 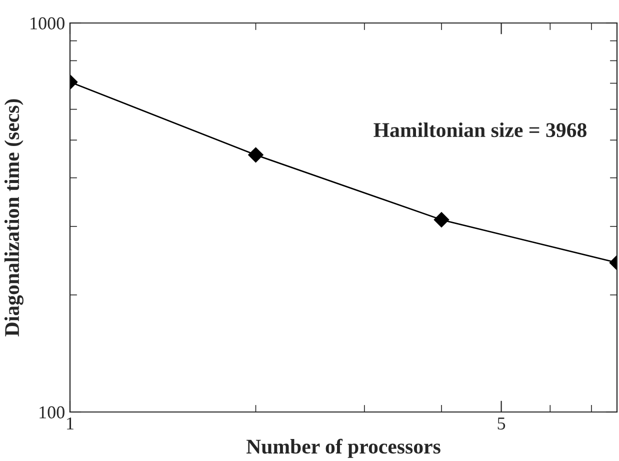 What do you see at coordinates (502, 424) in the screenshot?
I see `x-tick-label: 5` at bounding box center [502, 424].